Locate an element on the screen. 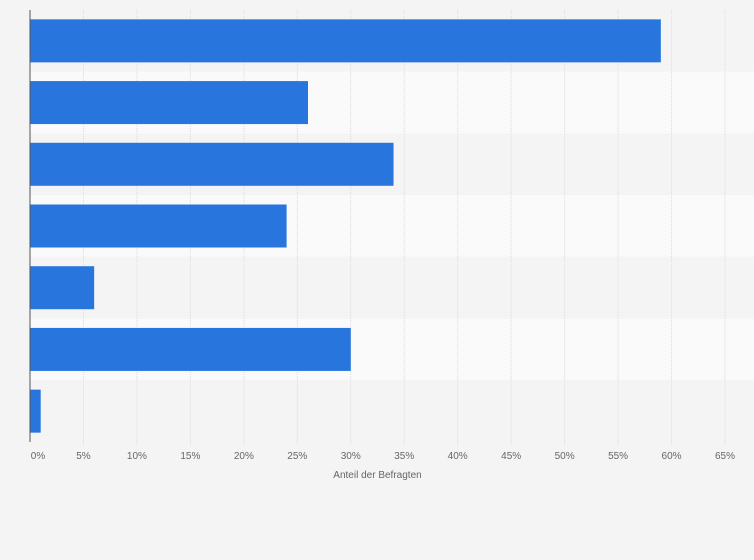 This screenshot has height=560, width=754. x-tick-label: 50% is located at coordinates (565, 456).